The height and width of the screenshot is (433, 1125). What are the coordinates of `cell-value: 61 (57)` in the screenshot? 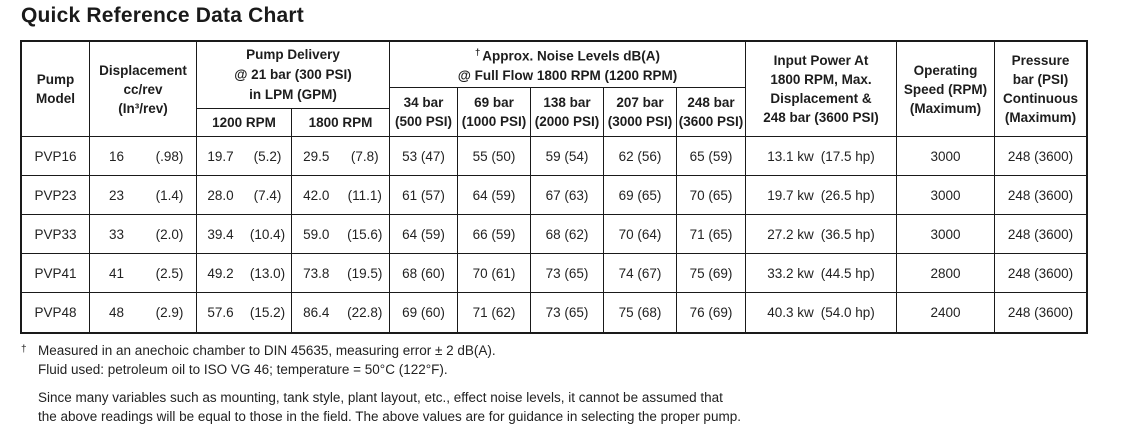 It's located at (423, 195).